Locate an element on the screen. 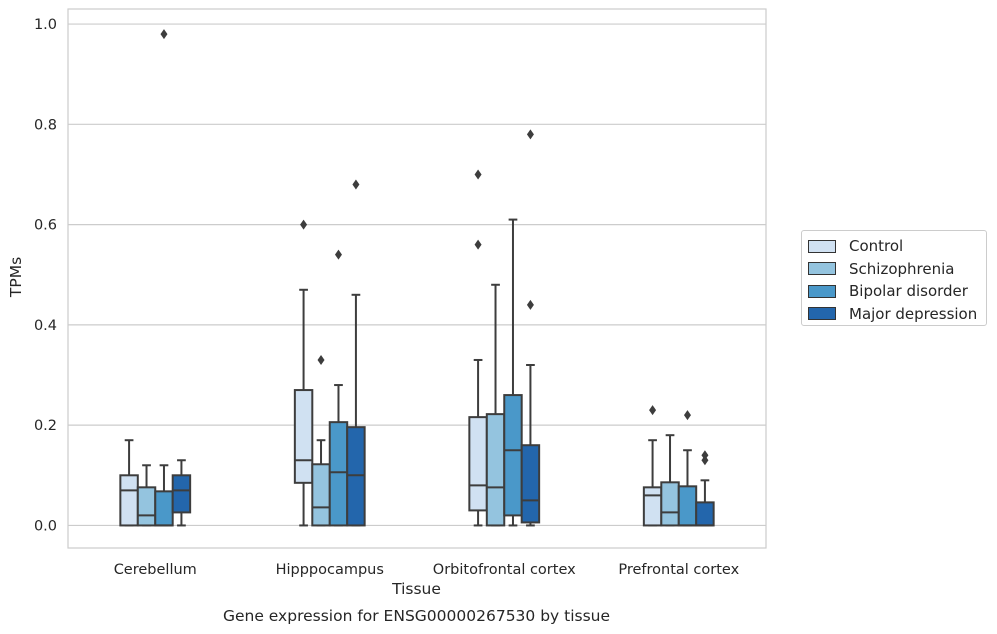 The width and height of the screenshot is (997, 634). y-tick-label: 0.6 is located at coordinates (45, 226).